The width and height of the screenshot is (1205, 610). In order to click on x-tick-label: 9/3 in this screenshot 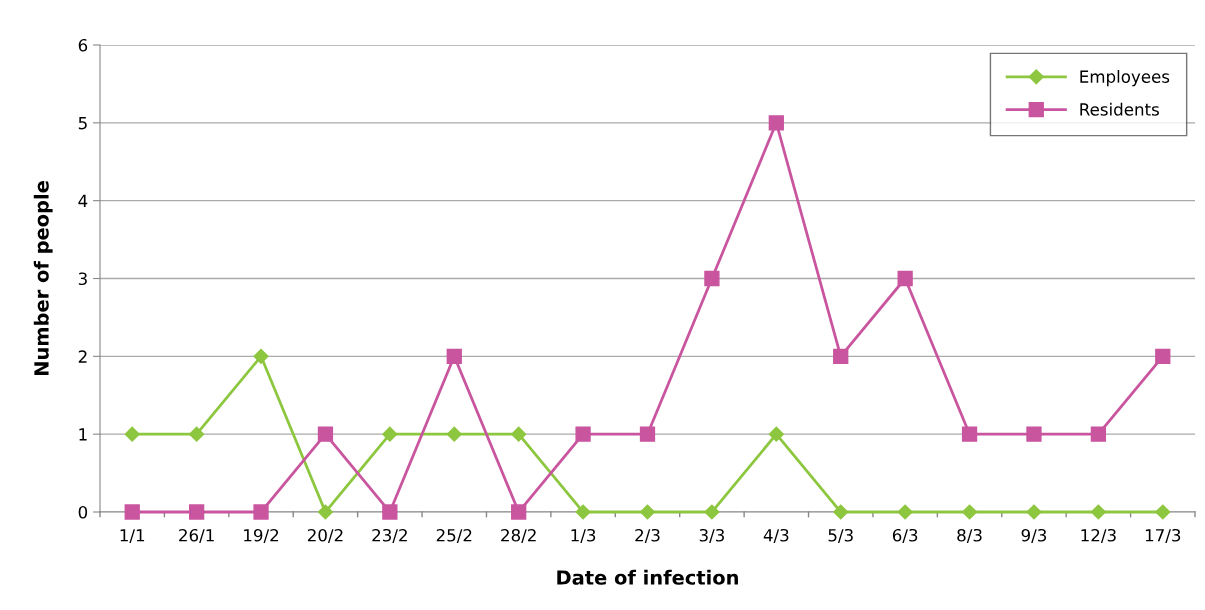, I will do `click(1034, 535)`.